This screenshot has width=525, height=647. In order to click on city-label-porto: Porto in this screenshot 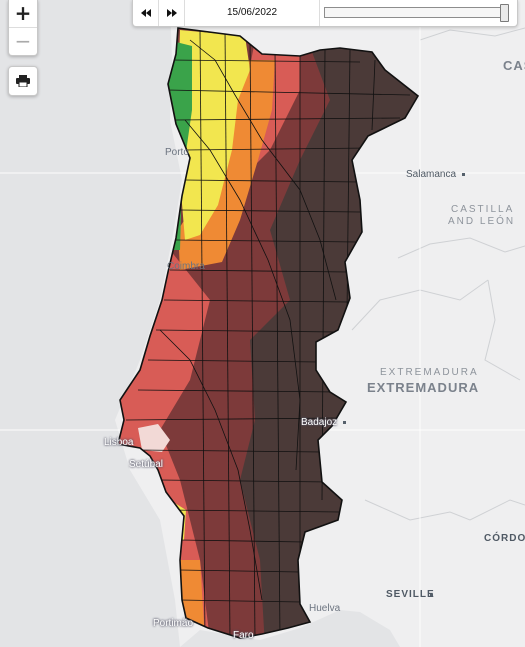, I will do `click(177, 152)`.